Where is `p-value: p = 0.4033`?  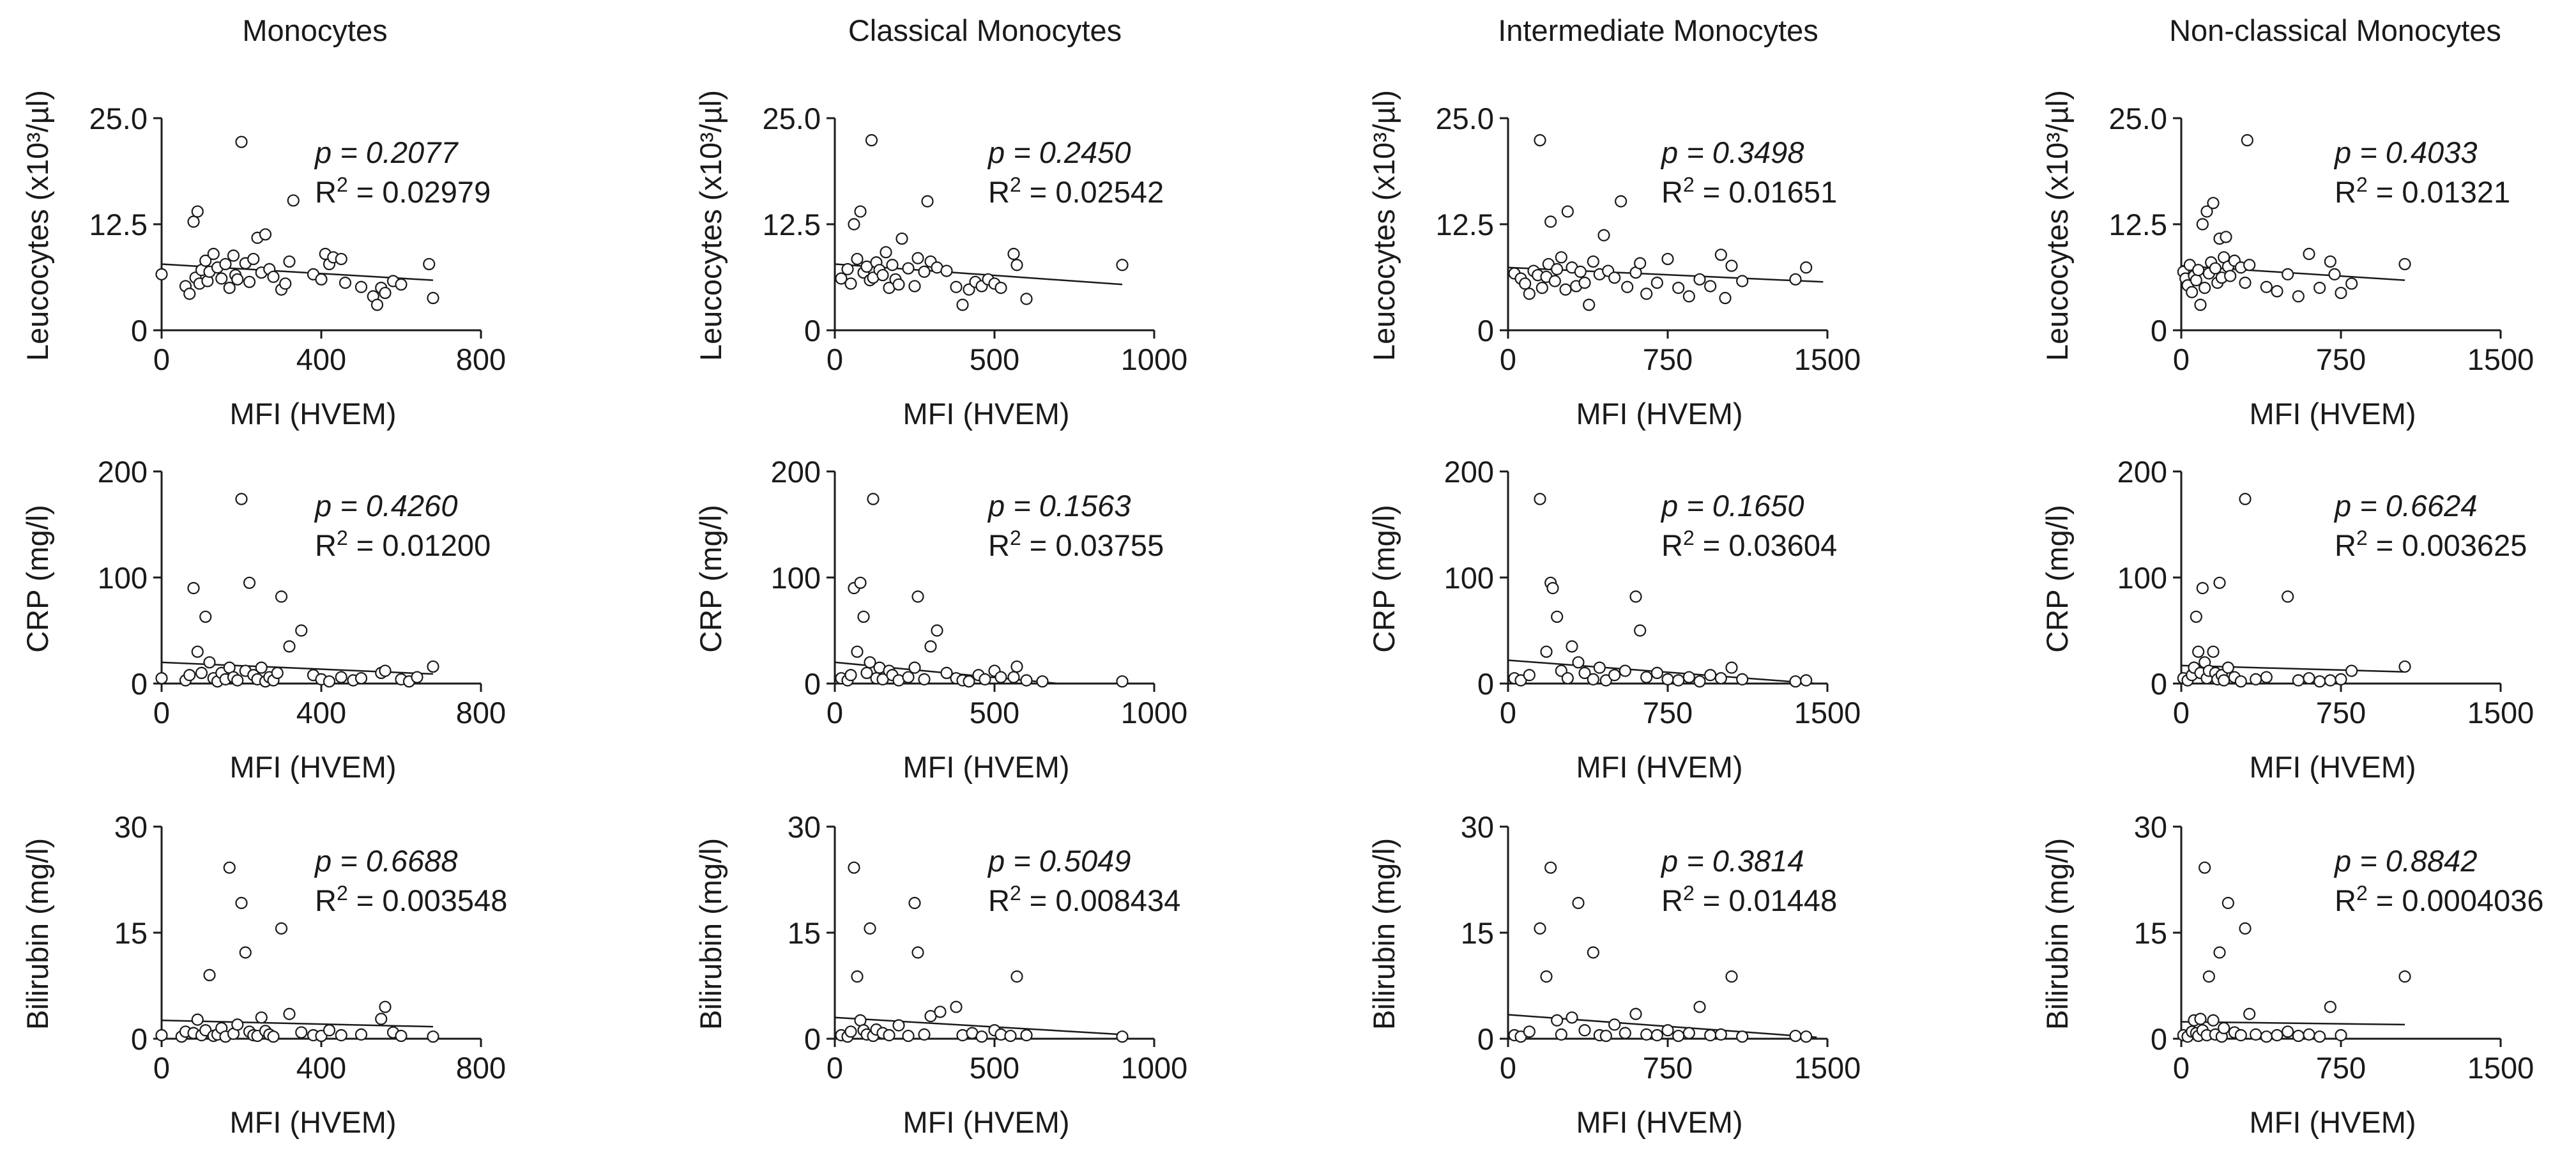 p-value: p = 0.4033 is located at coordinates (2405, 152).